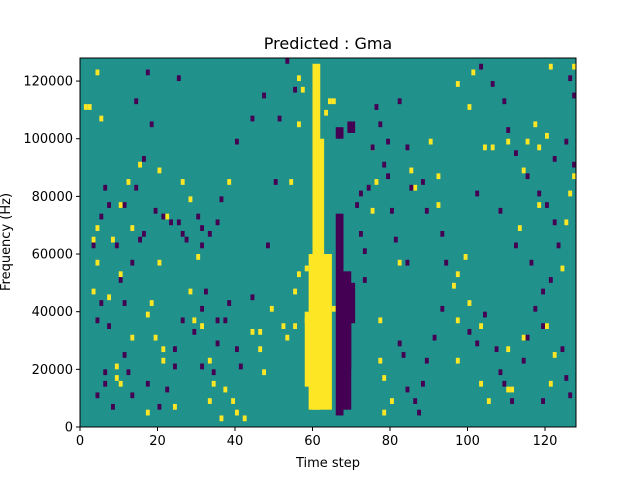 The width and height of the screenshot is (640, 480). Describe the element at coordinates (339, 314) in the screenshot. I see `heatmap-band-low` at that location.